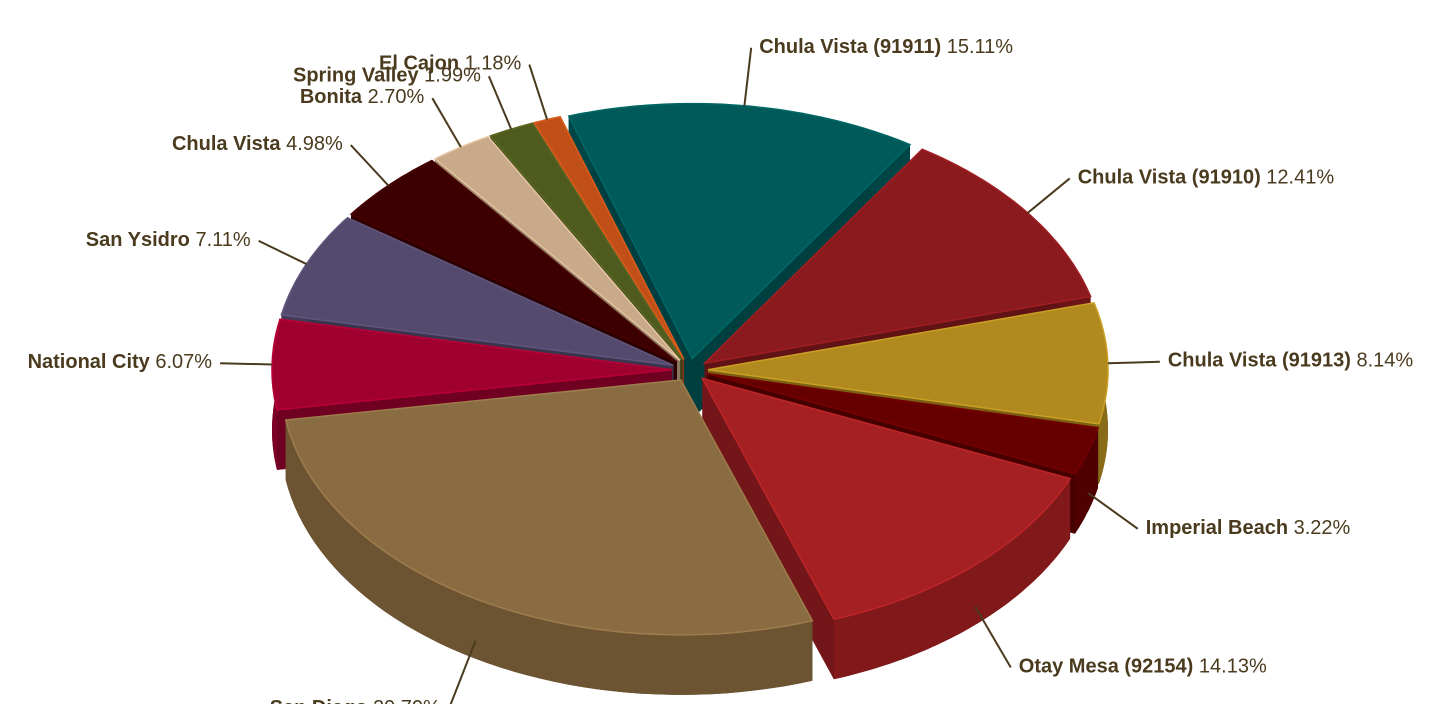 Image resolution: width=1432 pixels, height=704 pixels. I want to click on data-label: El Cajon 1.18%, so click(450, 64).